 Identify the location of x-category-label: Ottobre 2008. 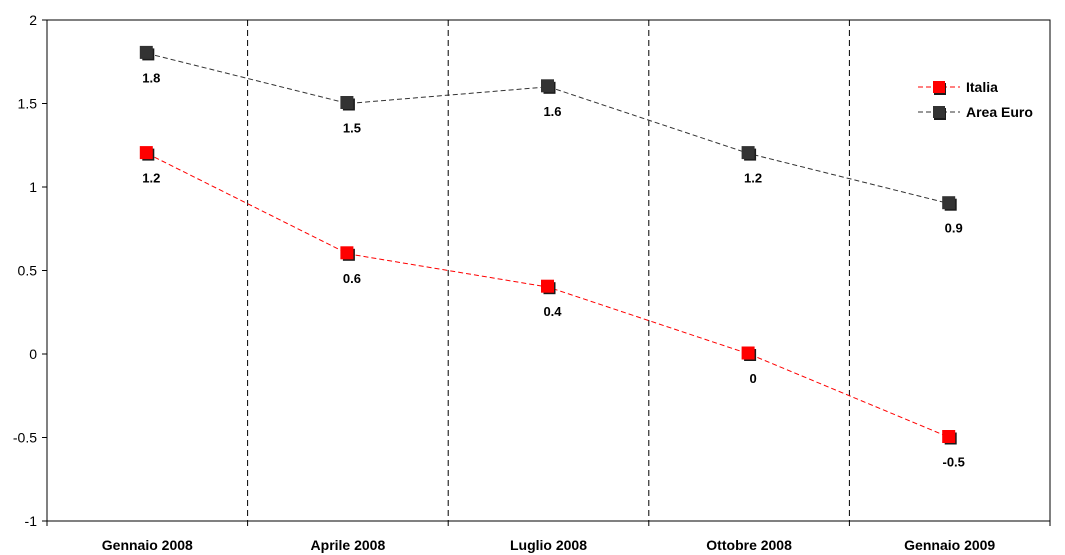
(749, 545).